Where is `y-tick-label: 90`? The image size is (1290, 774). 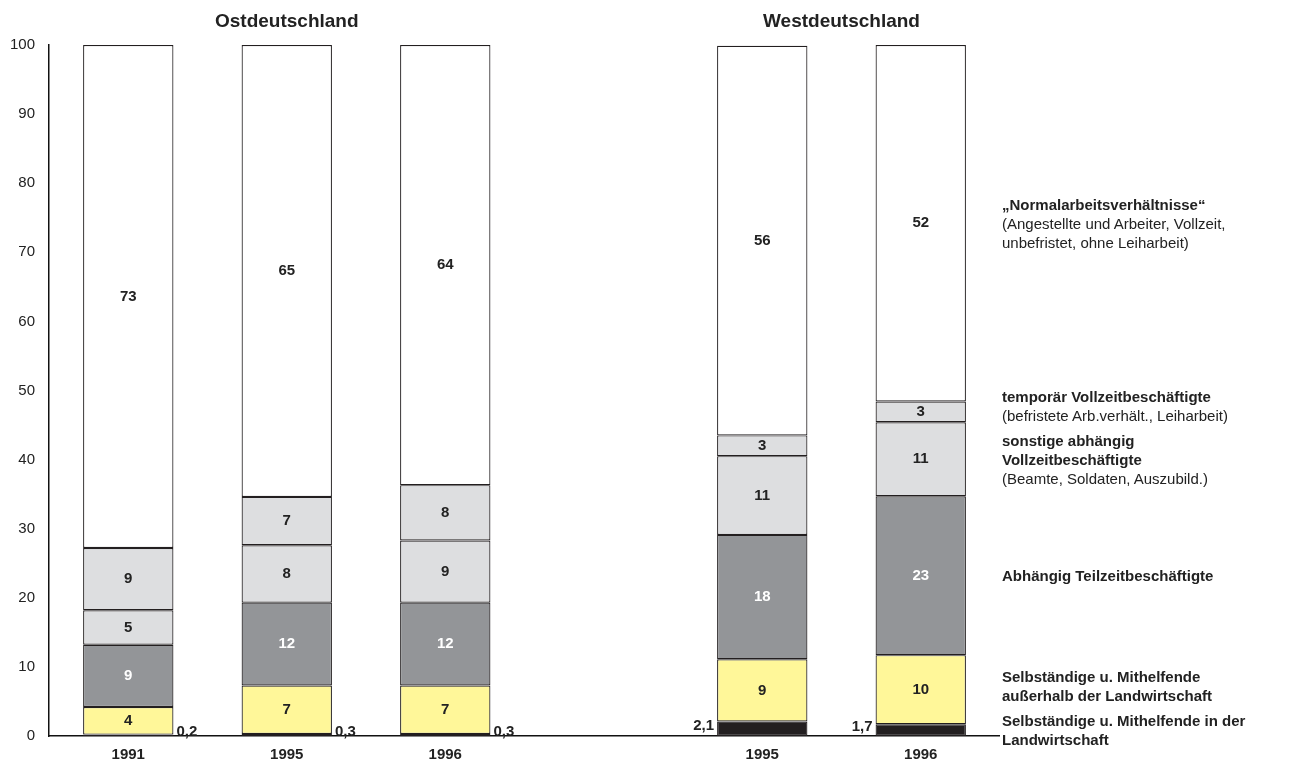 y-tick-label: 90 is located at coordinates (27, 113).